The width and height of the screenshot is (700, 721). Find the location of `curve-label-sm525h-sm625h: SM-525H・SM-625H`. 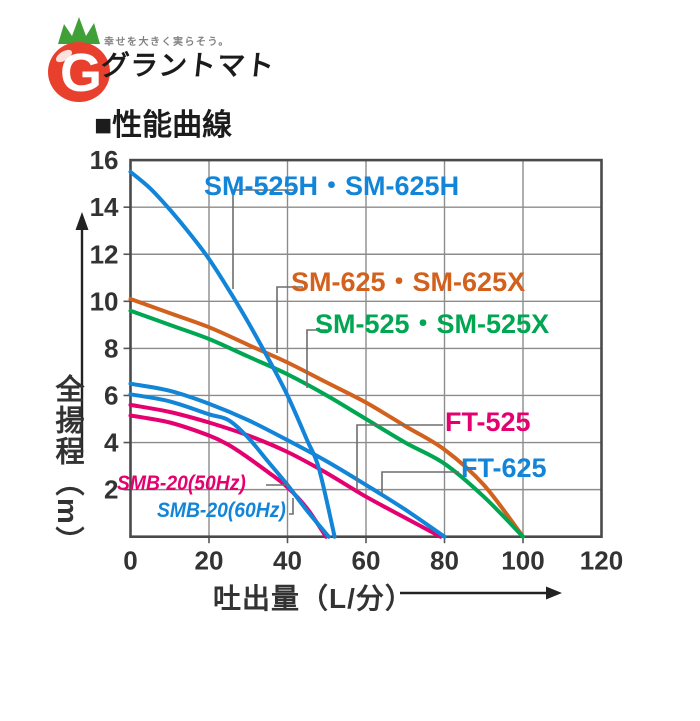

curve-label-sm525h-sm625h: SM-525H・SM-625H is located at coordinates (332, 186).